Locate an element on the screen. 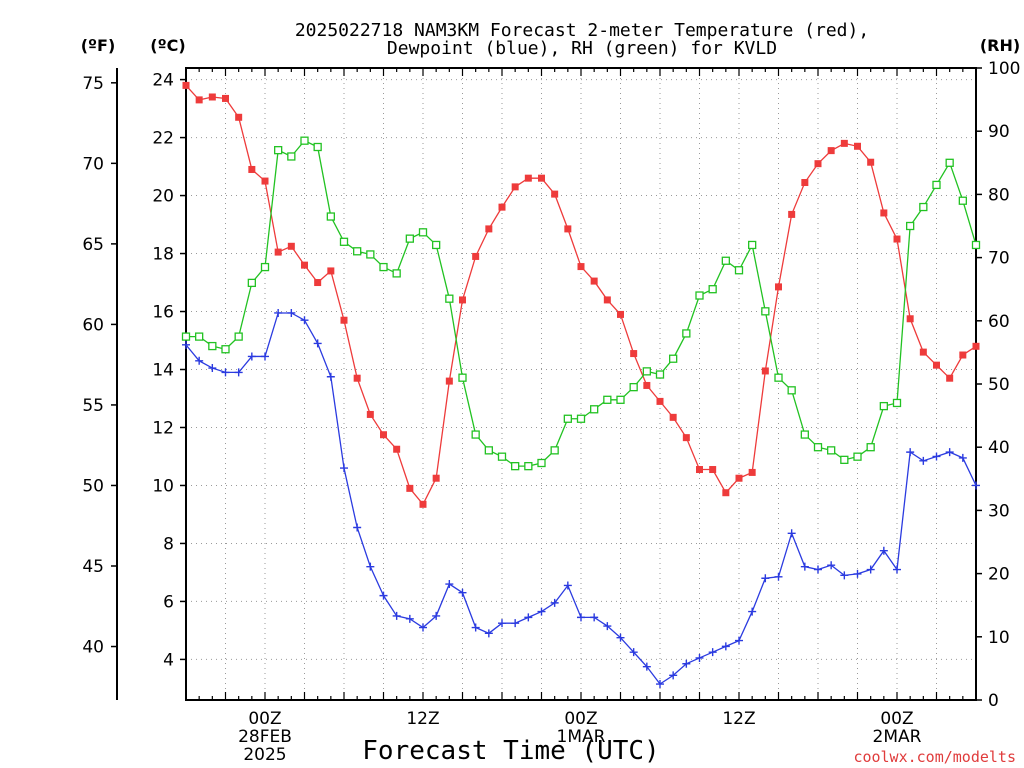 The height and width of the screenshot is (768, 1024). celsius-tick-label: 18 is located at coordinates (163, 255).